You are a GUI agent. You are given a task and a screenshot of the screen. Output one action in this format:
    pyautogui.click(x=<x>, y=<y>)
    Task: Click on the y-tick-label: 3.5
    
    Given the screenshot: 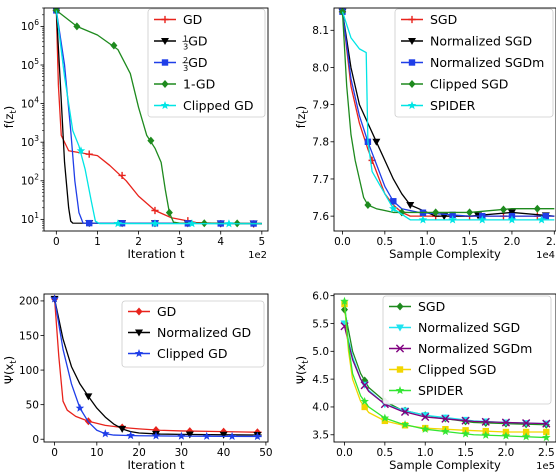 What is the action you would take?
    pyautogui.click(x=320, y=436)
    